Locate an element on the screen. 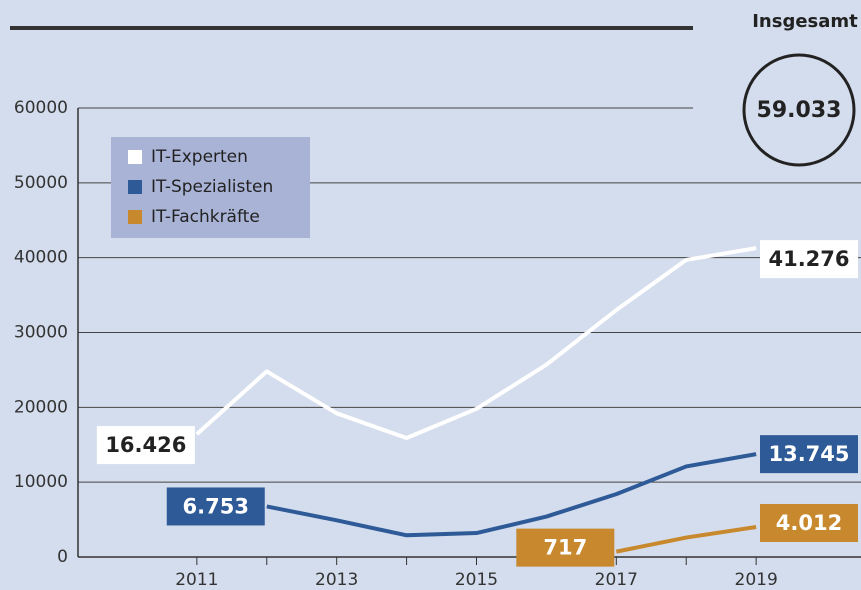 Image resolution: width=861 pixels, height=590 pixels. legend-label: IT-Experten is located at coordinates (199, 157).